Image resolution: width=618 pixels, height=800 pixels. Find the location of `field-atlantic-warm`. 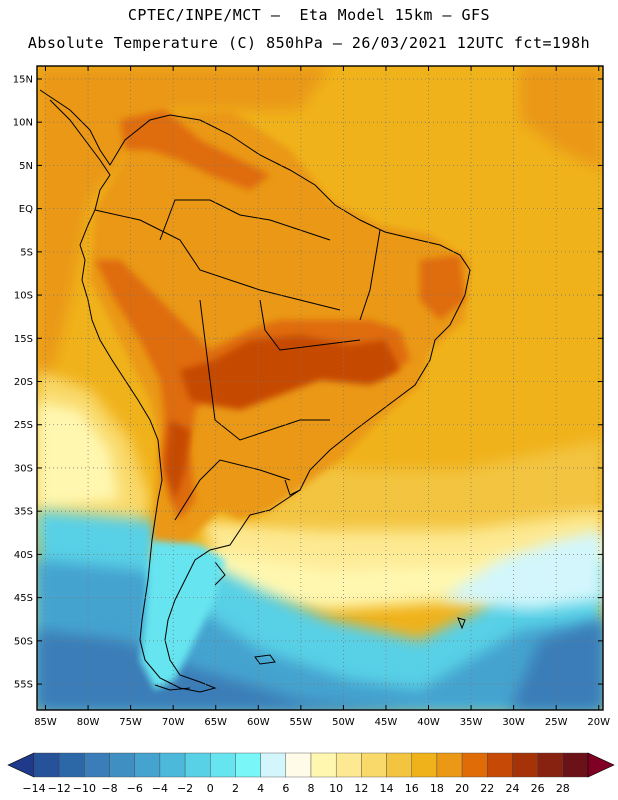

field-atlantic-warm is located at coordinates (561, 118).